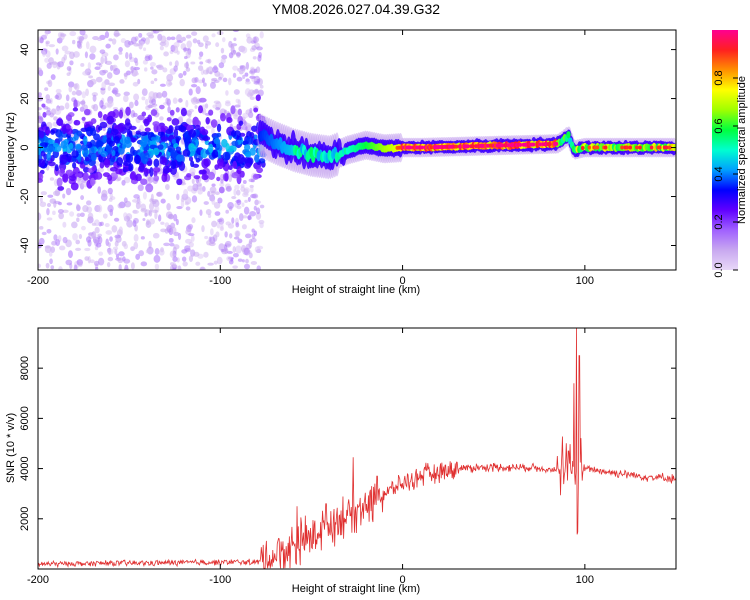  Describe the element at coordinates (742, 150) in the screenshot. I see `colorbar-label: Normalized spectral amplitude` at that location.